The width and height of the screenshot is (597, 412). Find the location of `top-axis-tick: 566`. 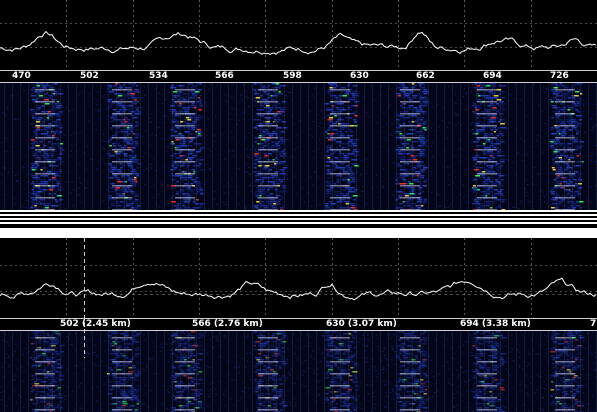

top-axis-tick: 566 is located at coordinates (224, 76).